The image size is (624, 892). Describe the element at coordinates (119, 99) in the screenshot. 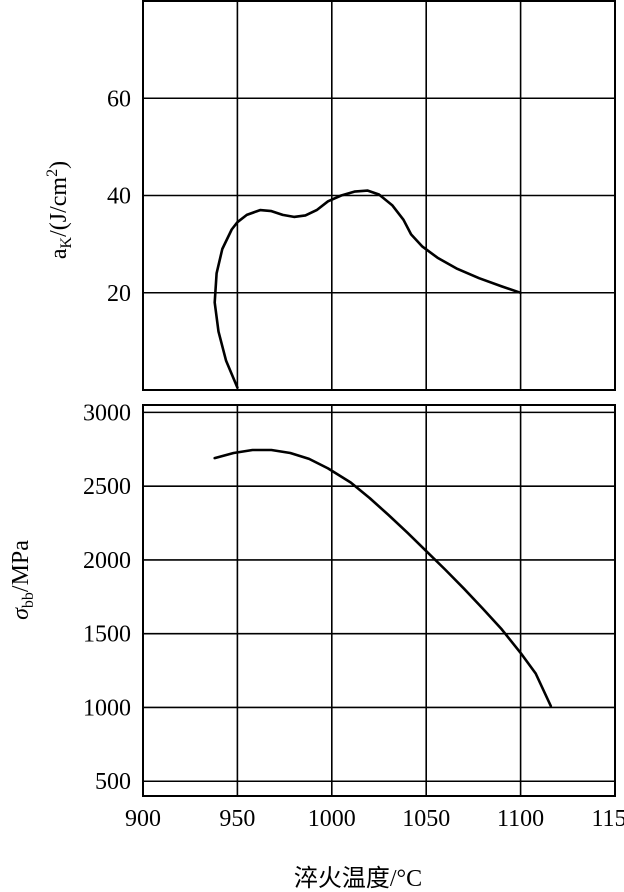

I see `top-y-tick-label: 60` at that location.